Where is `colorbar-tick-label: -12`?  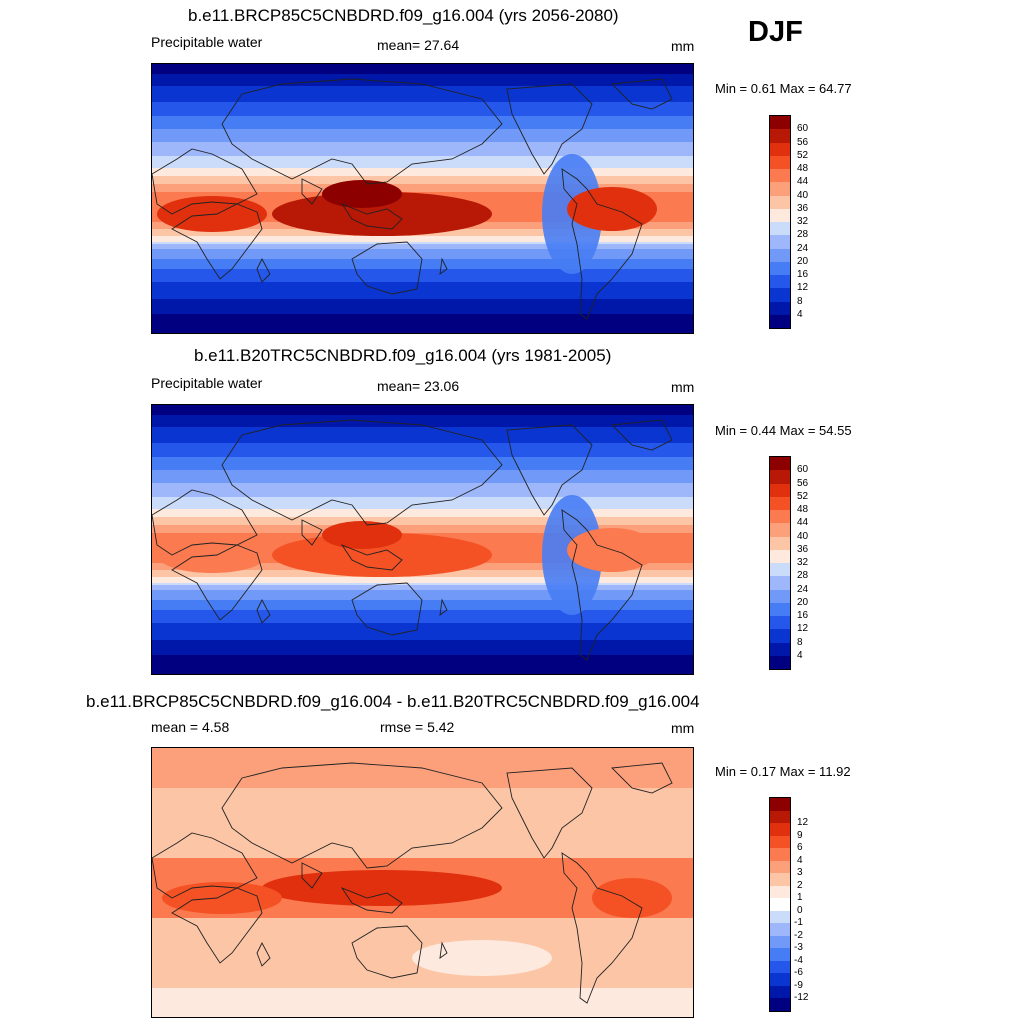
colorbar-tick-label: -12 is located at coordinates (801, 998).